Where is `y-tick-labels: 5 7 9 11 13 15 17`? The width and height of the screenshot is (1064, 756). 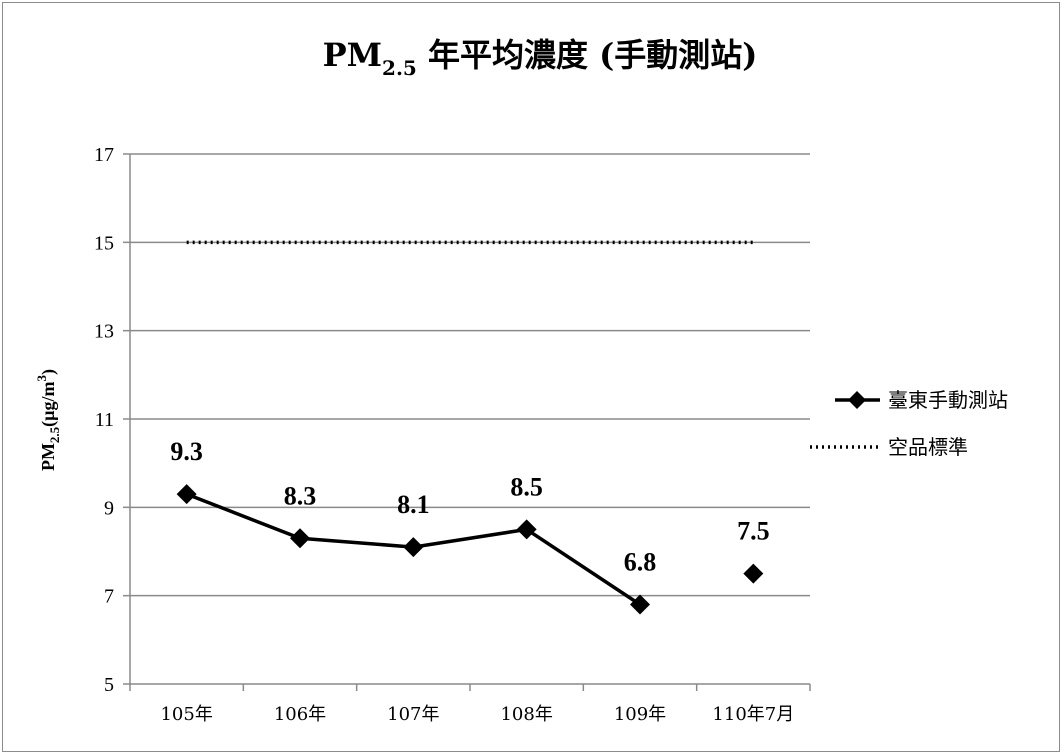
y-tick-labels: 5 7 9 11 13 15 17 is located at coordinates (104, 420).